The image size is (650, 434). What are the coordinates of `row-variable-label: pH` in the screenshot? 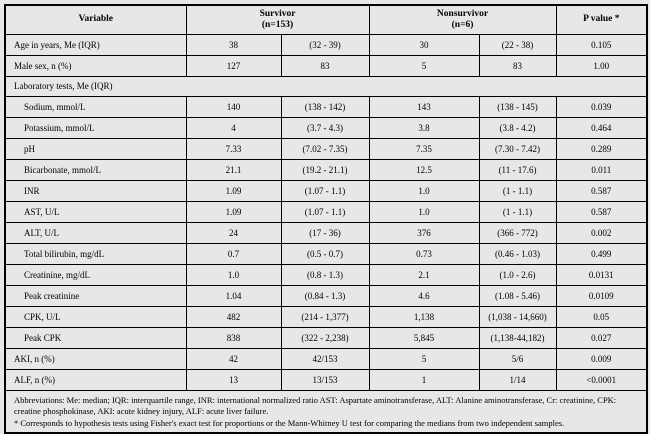 It's located at (95, 149).